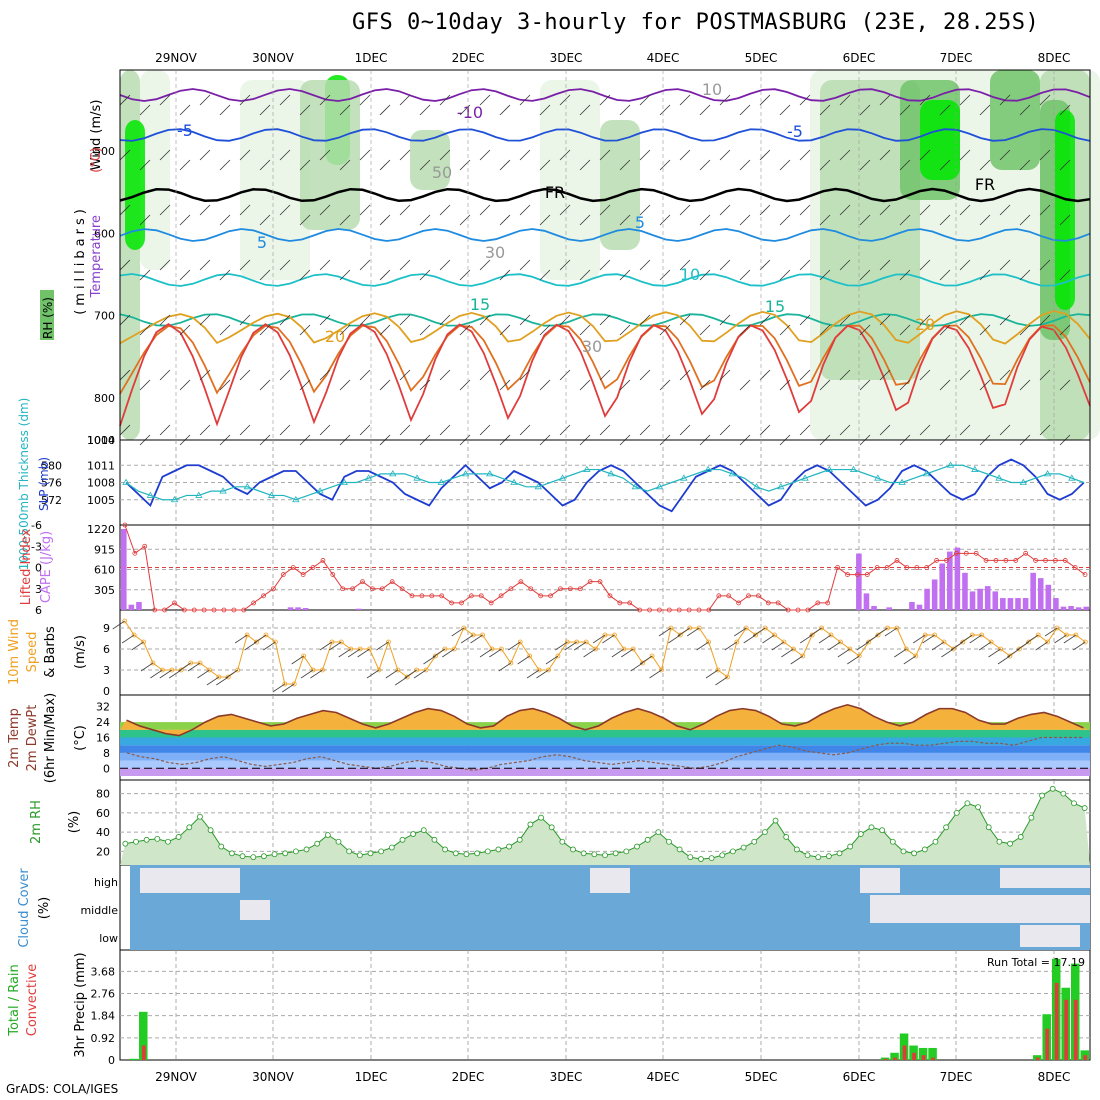 The image size is (1100, 1100). What do you see at coordinates (605, 485) in the screenshot?
I see `slp-line` at bounding box center [605, 485].